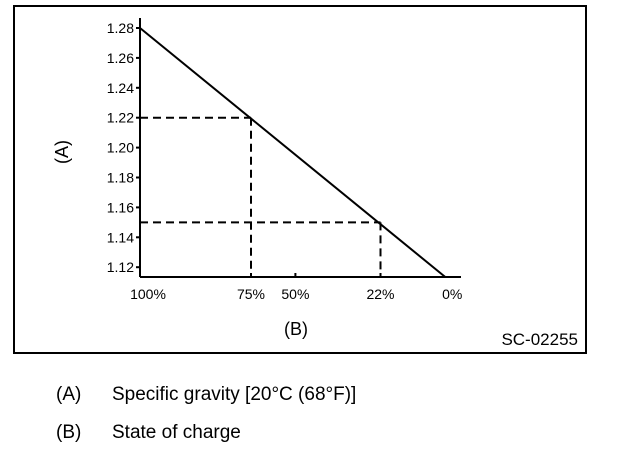 The image size is (624, 470). Describe the element at coordinates (120, 207) in the screenshot. I see `y-tick-label: 1.16` at that location.